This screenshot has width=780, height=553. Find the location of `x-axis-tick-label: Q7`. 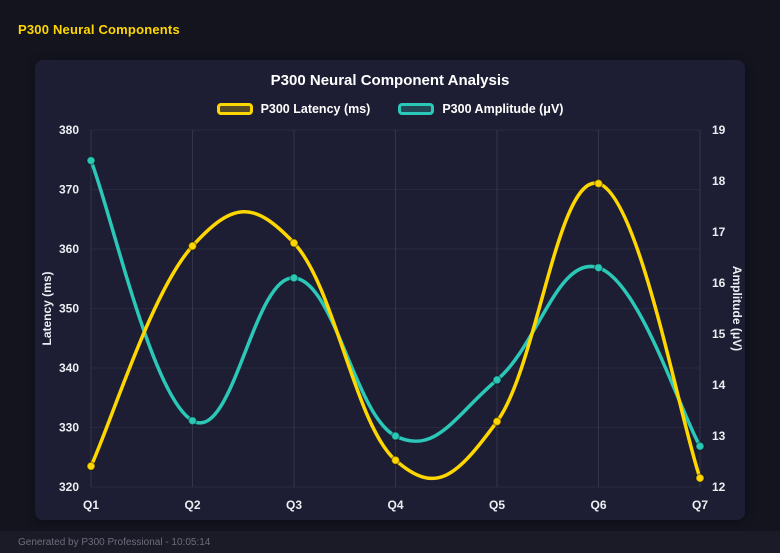

x-axis-tick-label: Q7 is located at coordinates (700, 505).